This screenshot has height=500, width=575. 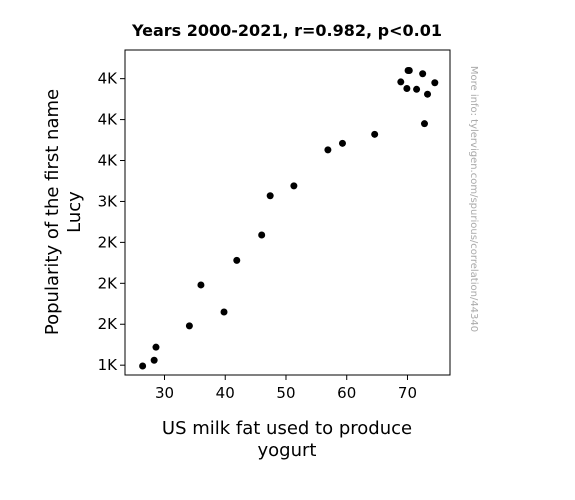 What do you see at coordinates (108, 161) in the screenshot?
I see `y-tick-label-5: 4K` at bounding box center [108, 161].